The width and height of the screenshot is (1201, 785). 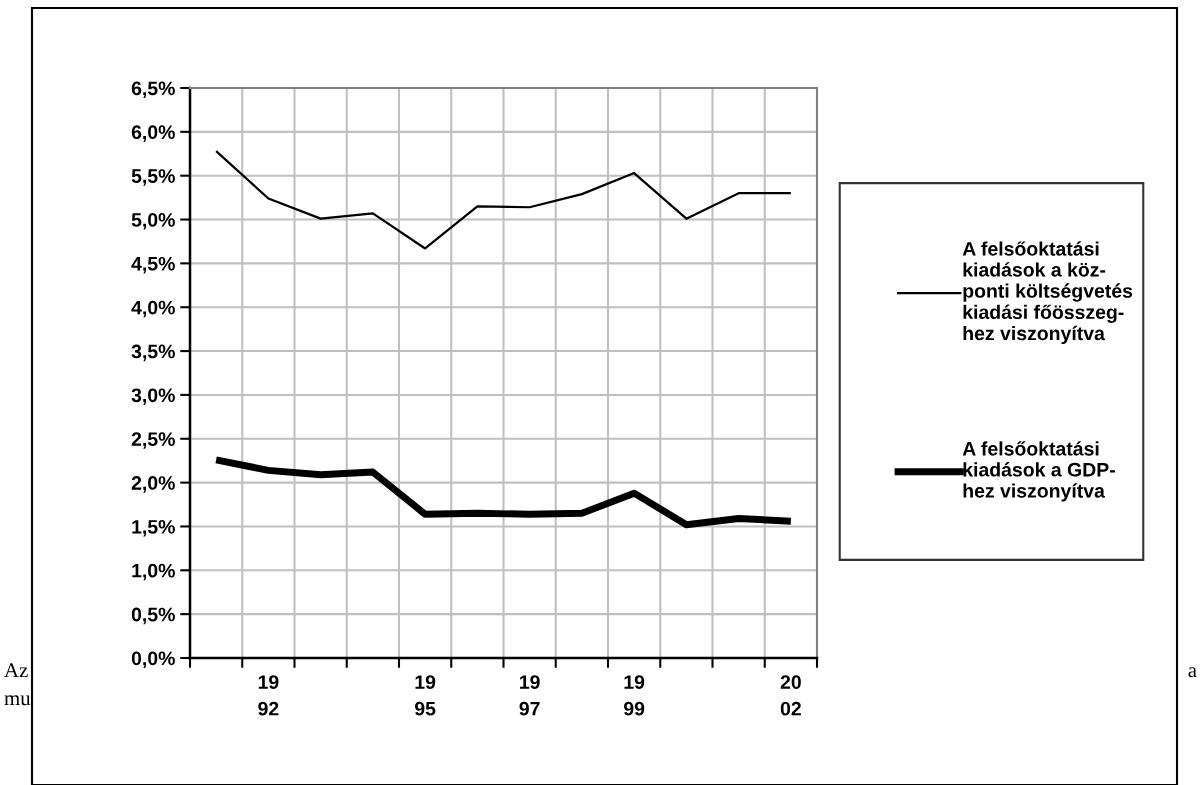 I want to click on y-tick-label: 5,0%, so click(x=153, y=221).